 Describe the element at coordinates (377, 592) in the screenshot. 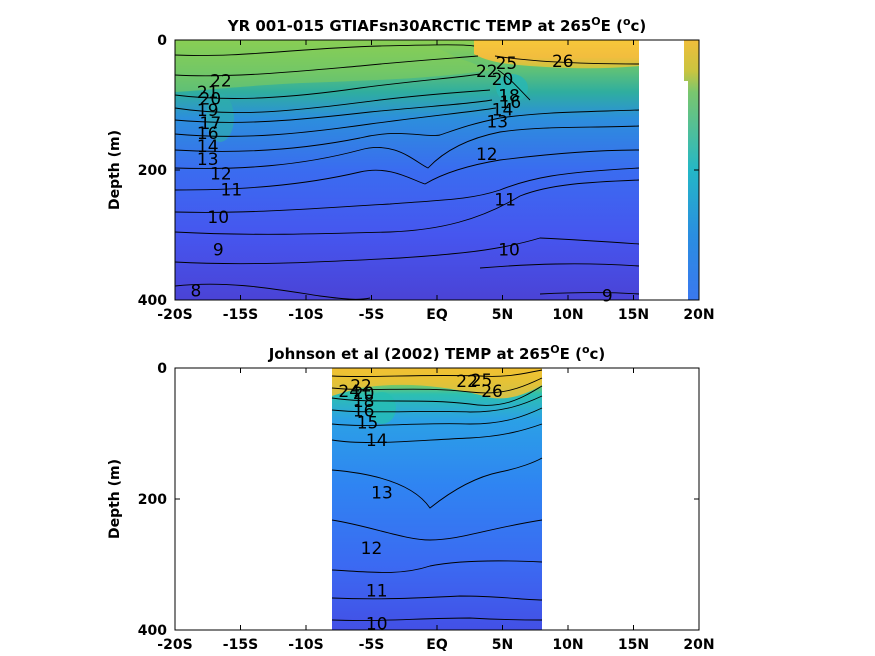

I see `panel-bottom-contour-label: 11` at that location.